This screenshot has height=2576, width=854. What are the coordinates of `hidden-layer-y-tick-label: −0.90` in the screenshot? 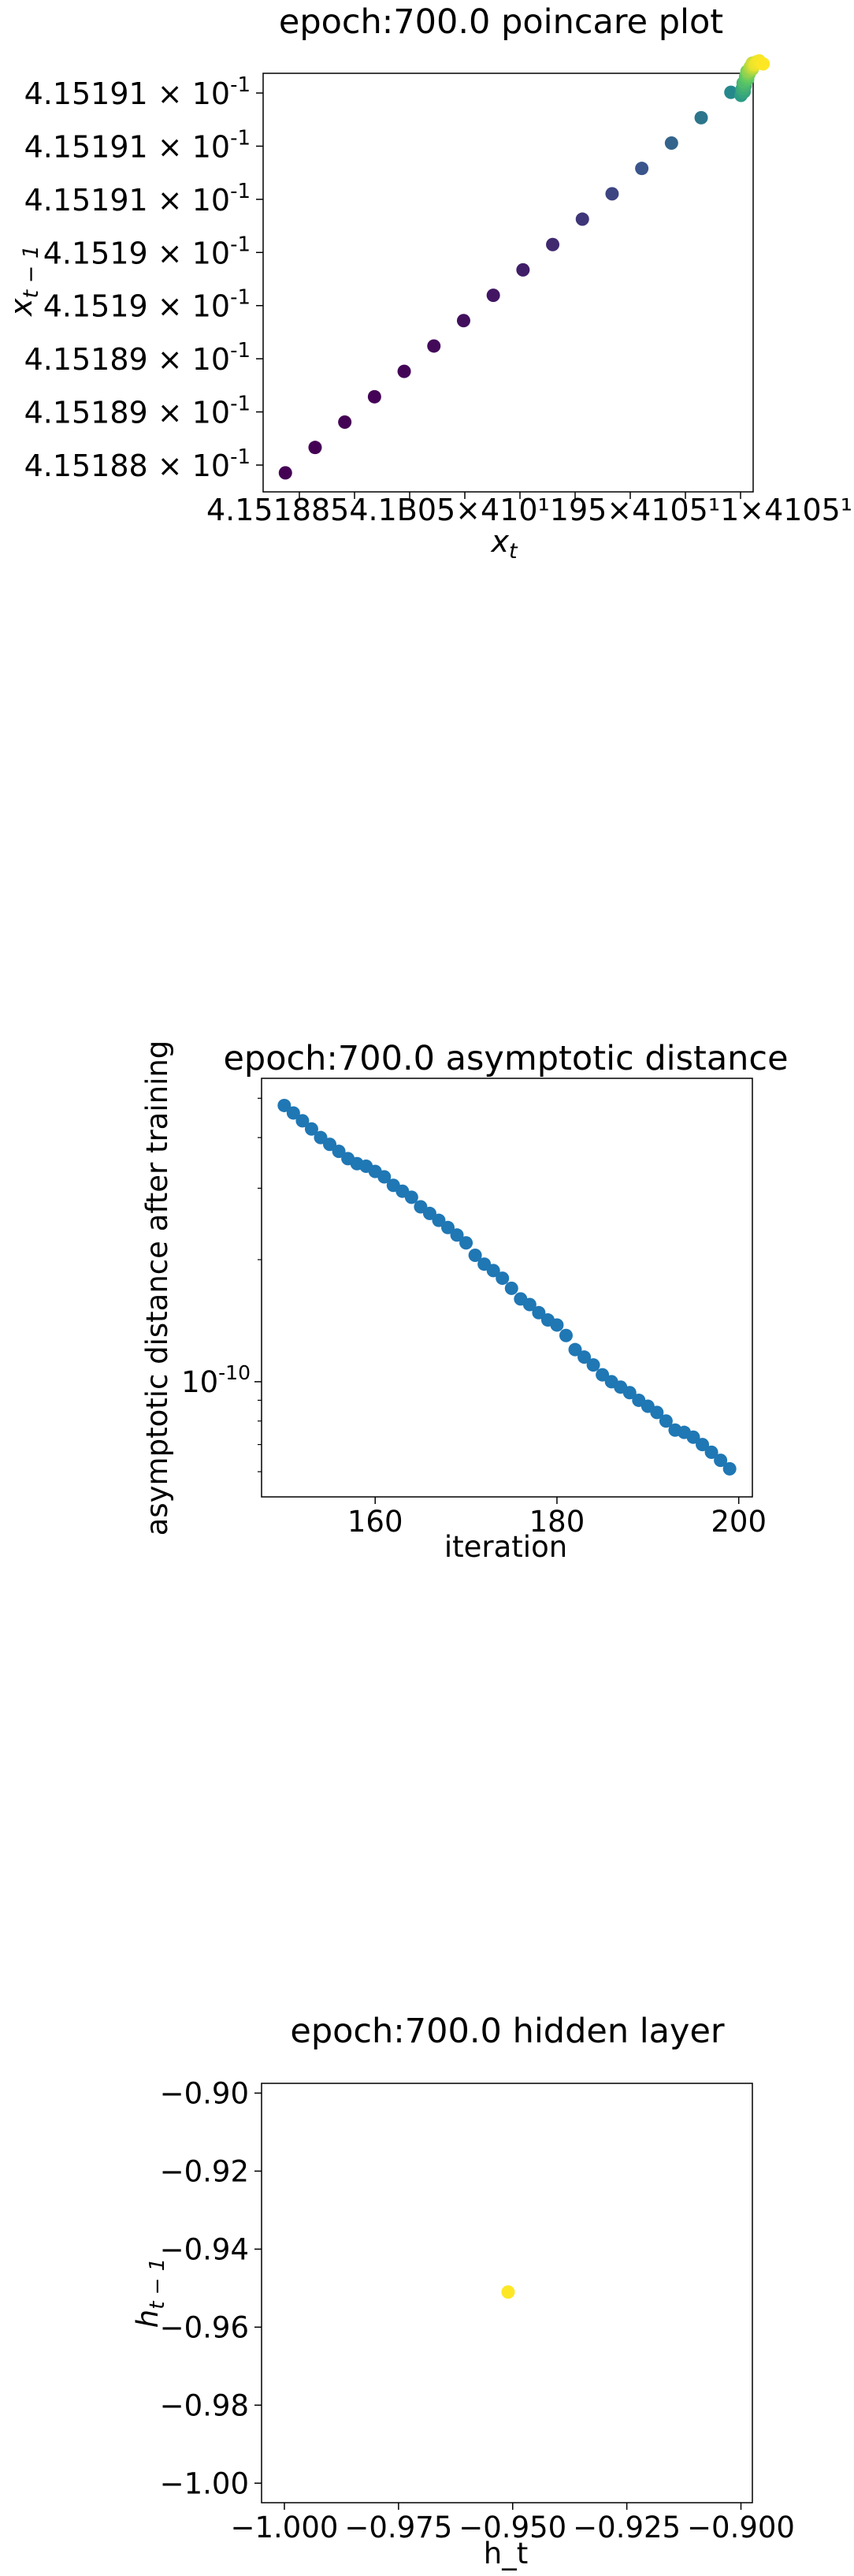 It's located at (205, 2093).